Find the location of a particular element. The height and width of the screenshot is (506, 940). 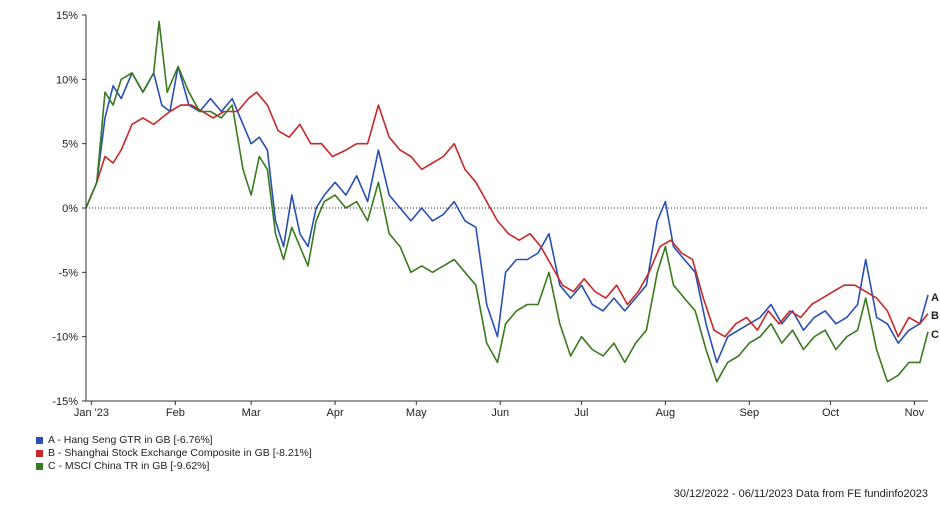

x-tick-label: May is located at coordinates (416, 413).